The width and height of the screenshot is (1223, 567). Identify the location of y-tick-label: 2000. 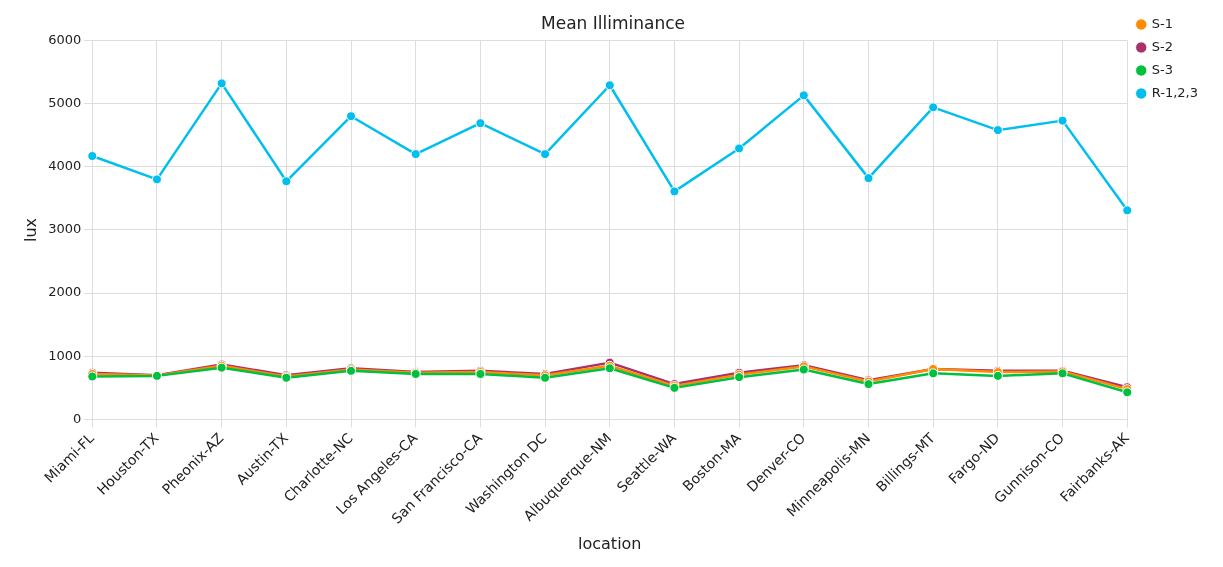
(65, 292).